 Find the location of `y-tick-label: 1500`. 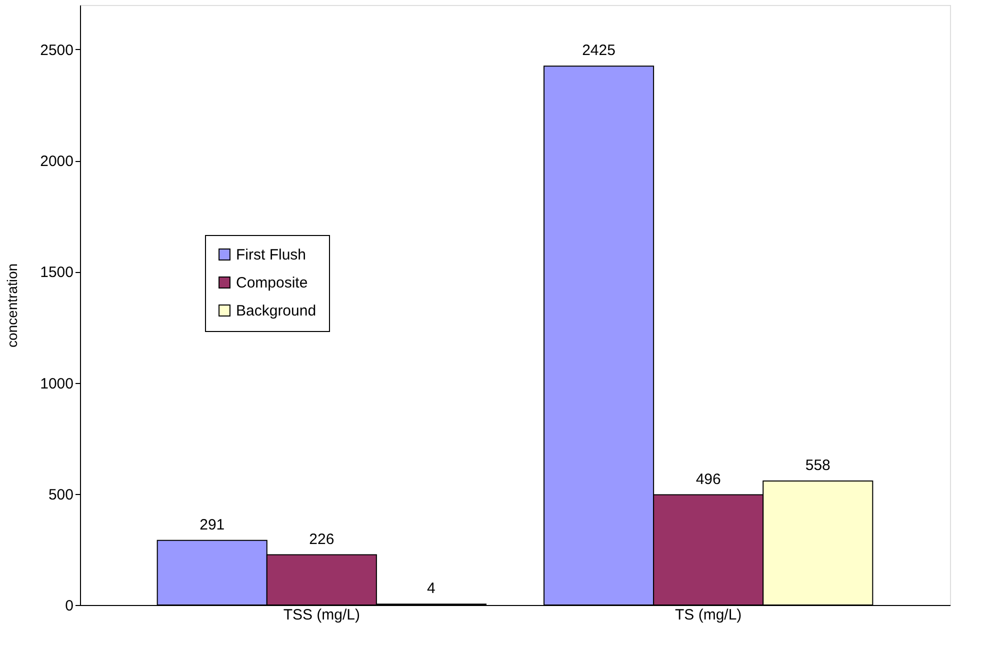

y-tick-label: 1500 is located at coordinates (57, 273).